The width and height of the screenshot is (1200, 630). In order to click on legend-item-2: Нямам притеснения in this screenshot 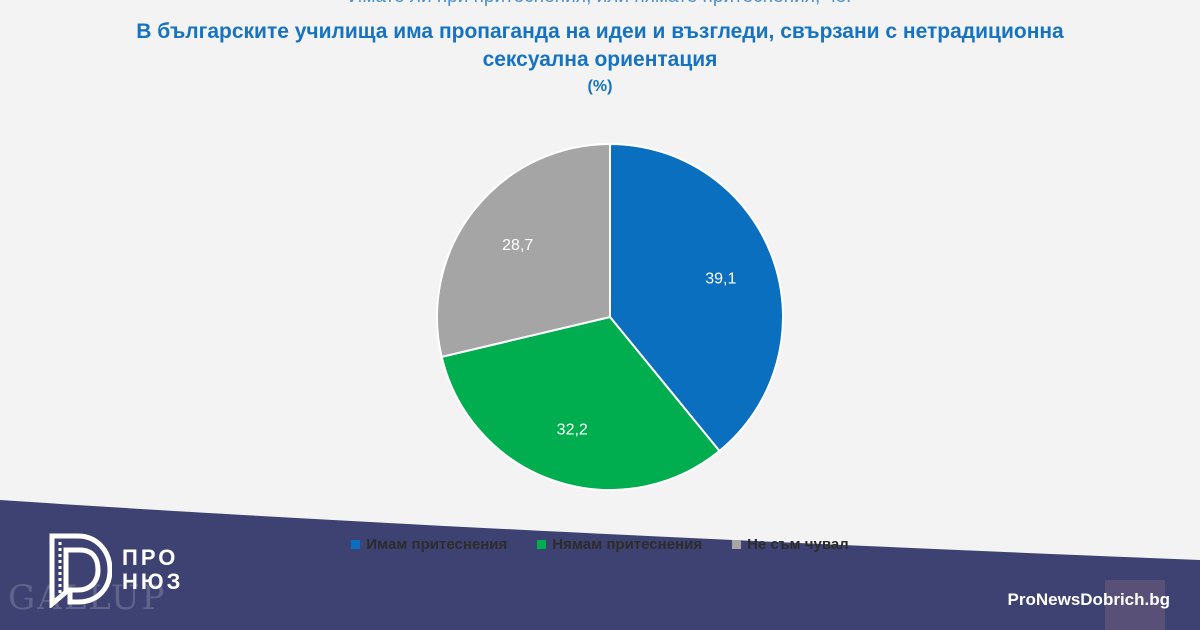, I will do `click(619, 544)`.